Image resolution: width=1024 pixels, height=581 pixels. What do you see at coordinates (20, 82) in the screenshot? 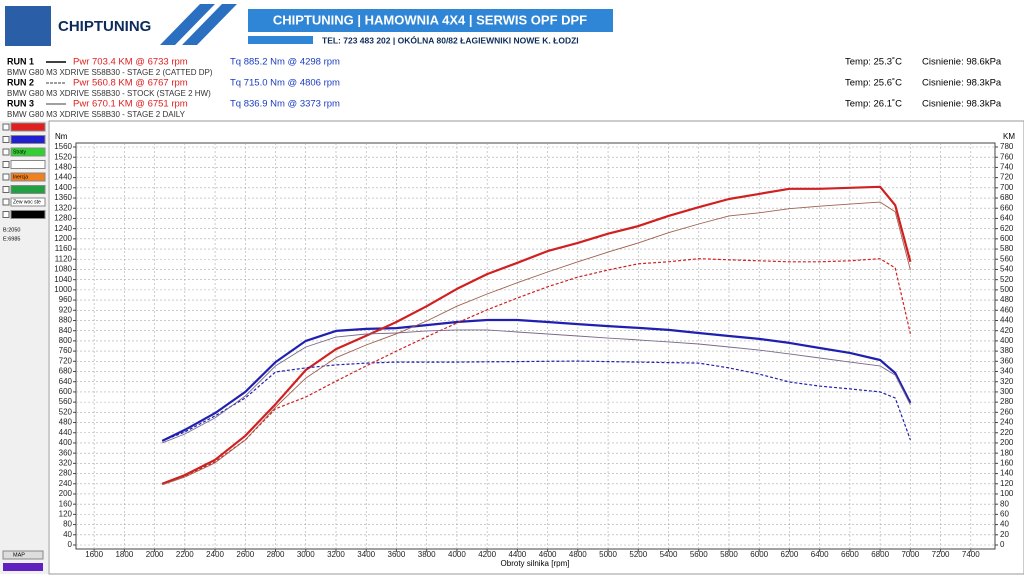
I see `run-label: RUN 2` at bounding box center [20, 82].